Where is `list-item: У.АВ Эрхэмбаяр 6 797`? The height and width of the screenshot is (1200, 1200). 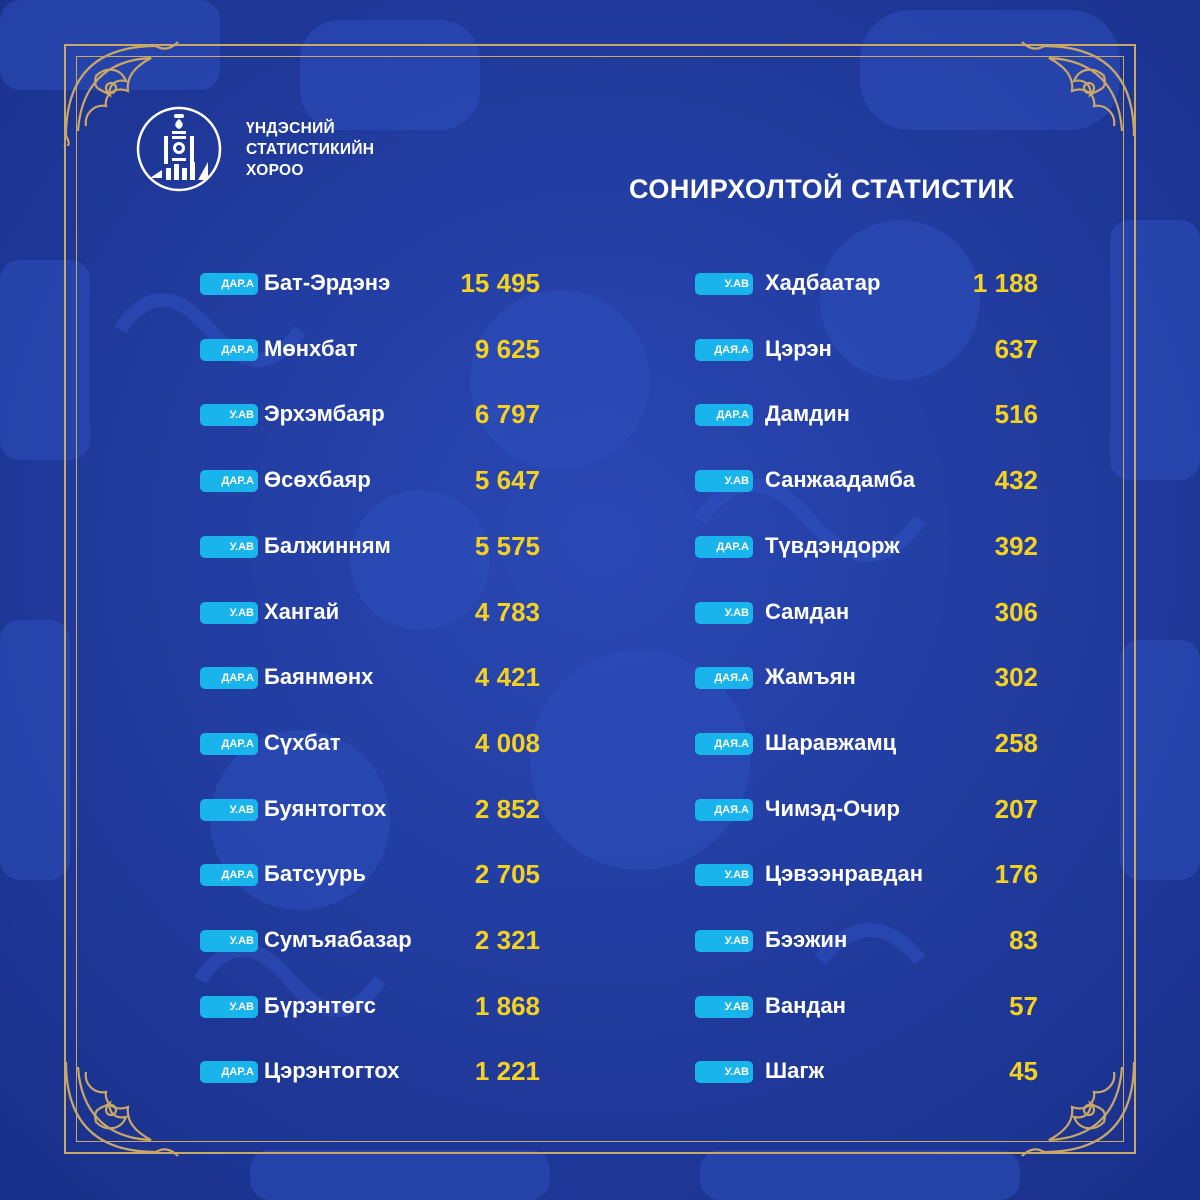
list-item: У.АВ Эрхэмбаяр 6 797 is located at coordinates (370, 415).